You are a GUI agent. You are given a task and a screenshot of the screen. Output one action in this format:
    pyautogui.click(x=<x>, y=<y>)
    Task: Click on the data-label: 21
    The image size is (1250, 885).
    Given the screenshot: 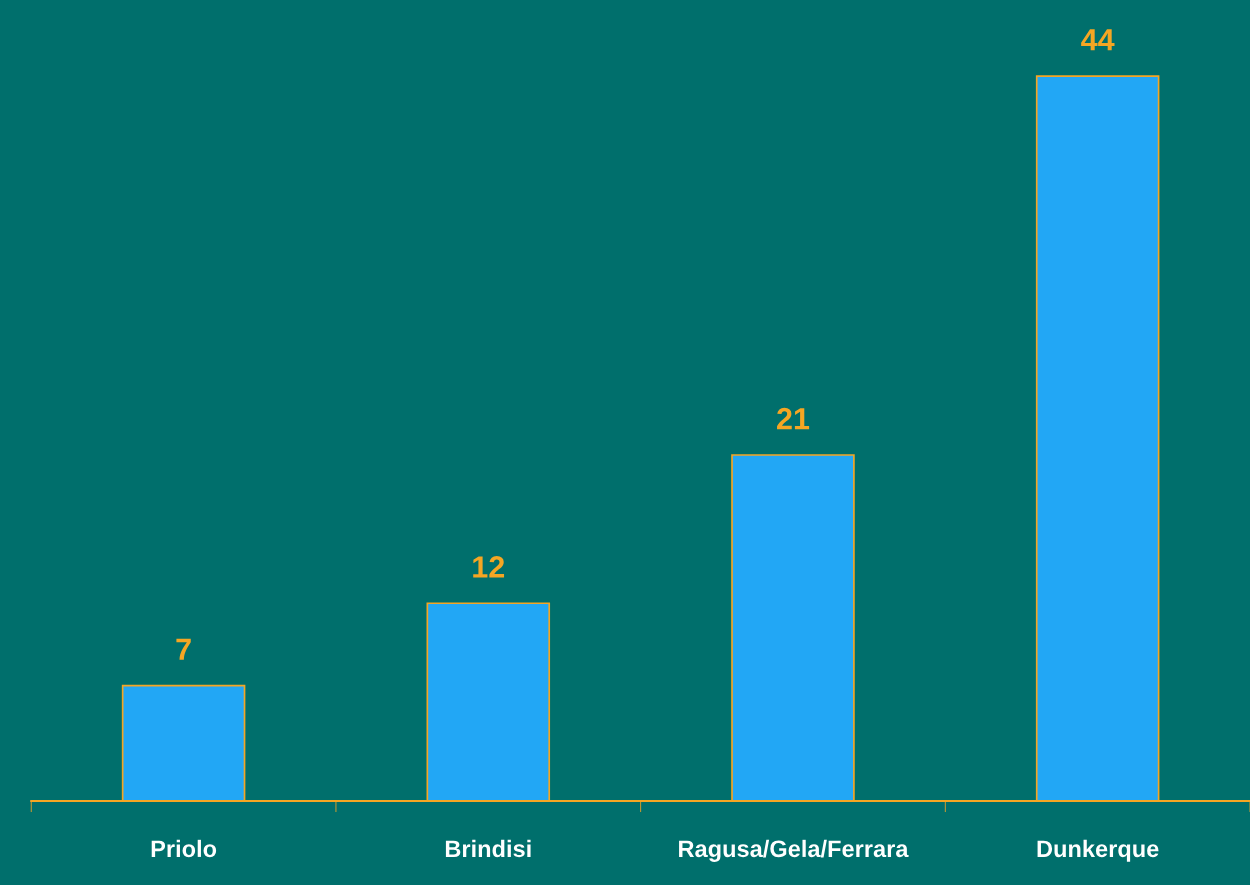 What is the action you would take?
    pyautogui.click(x=793, y=418)
    